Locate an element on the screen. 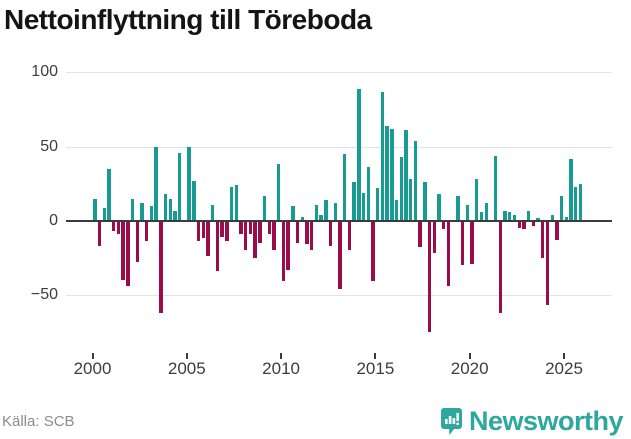 The height and width of the screenshot is (439, 631). source-label: Källa: SCB is located at coordinates (38, 421).